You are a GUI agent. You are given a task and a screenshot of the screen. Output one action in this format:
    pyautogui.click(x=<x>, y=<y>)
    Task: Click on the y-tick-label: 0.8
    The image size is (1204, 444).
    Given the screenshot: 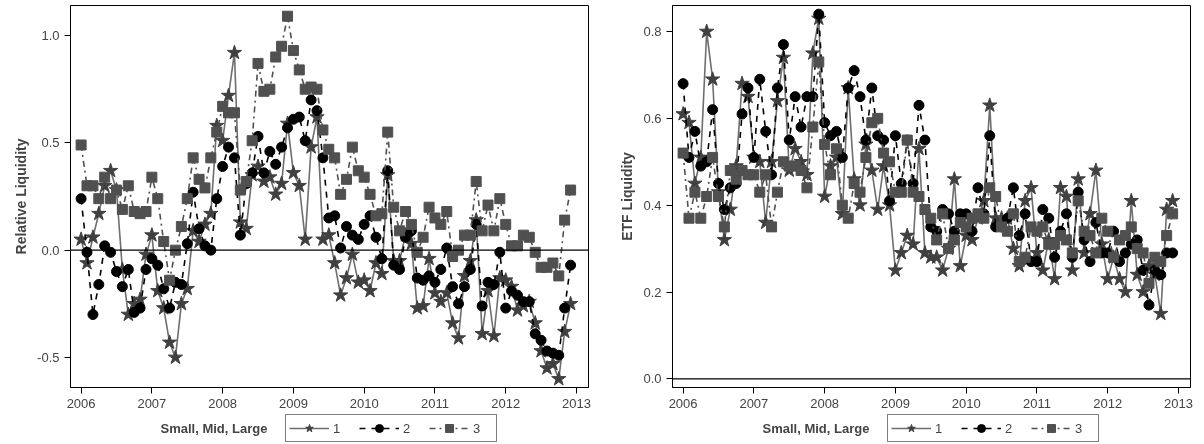 What is the action you would take?
    pyautogui.click(x=652, y=32)
    